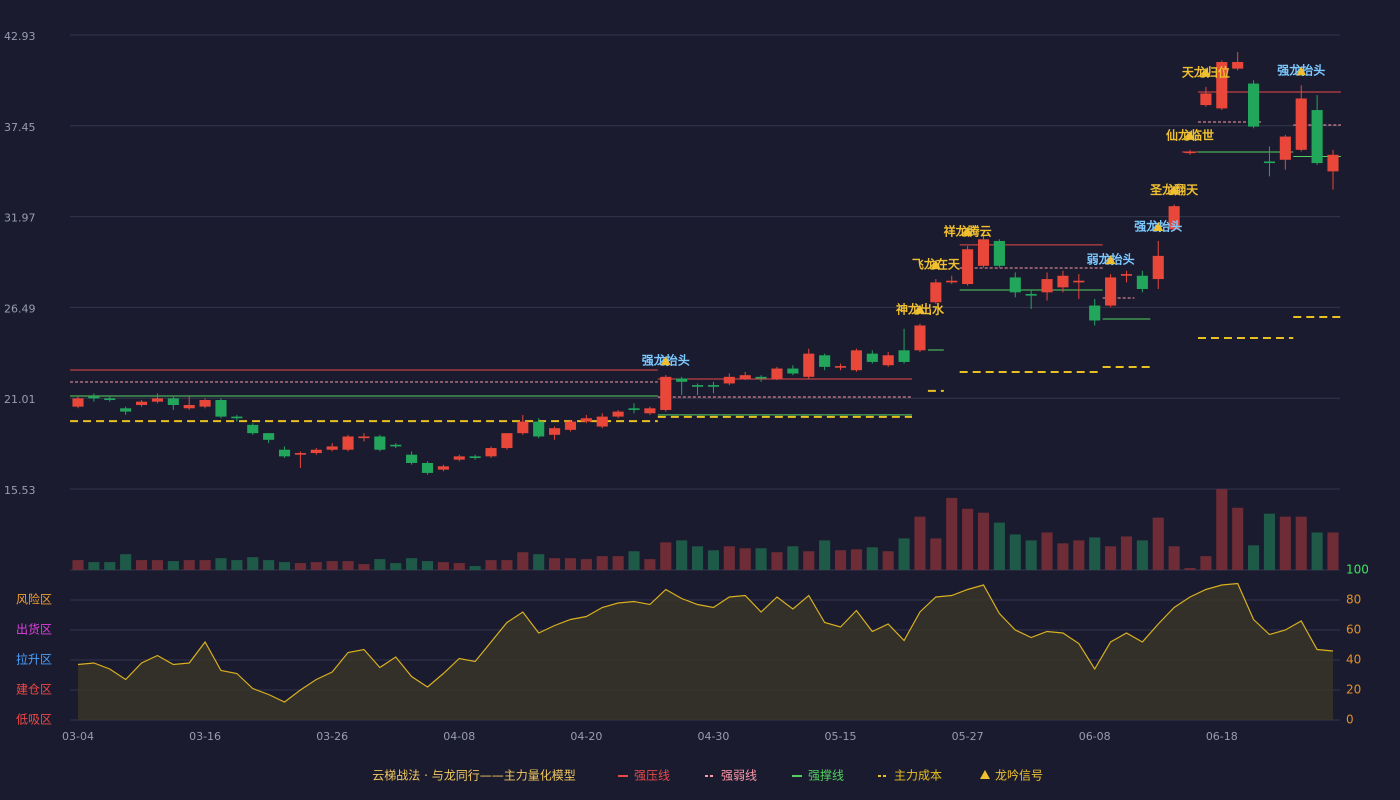 This screenshot has height=800, width=1400. I want to click on y2-tick-label: 40, so click(1353, 660).